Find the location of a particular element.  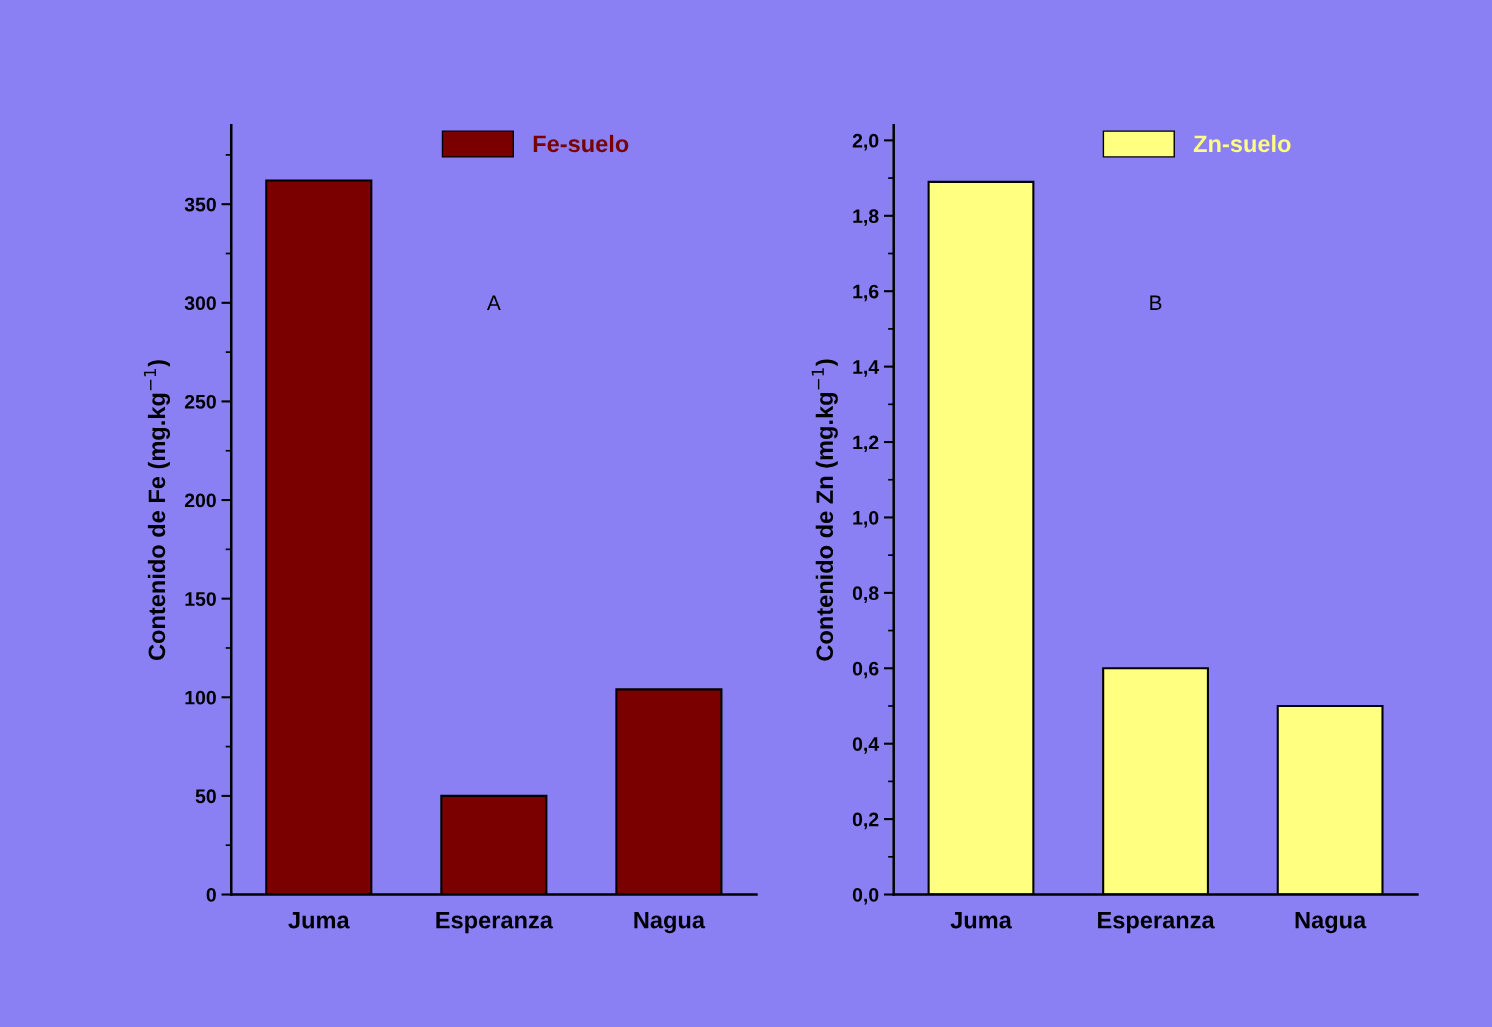

y-tick-label: 1,0 is located at coordinates (866, 519).